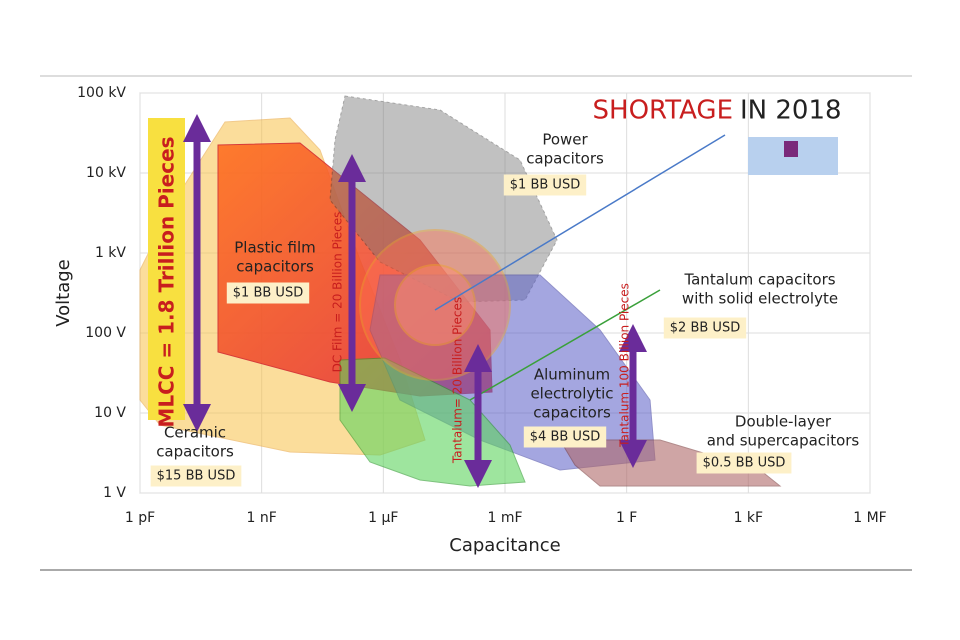 Image resolution: width=960 pixels, height=640 pixels. What do you see at coordinates (625, 365) in the screenshot?
I see `arrow-label: Tantalum 100 Billion Pieces` at bounding box center [625, 365].